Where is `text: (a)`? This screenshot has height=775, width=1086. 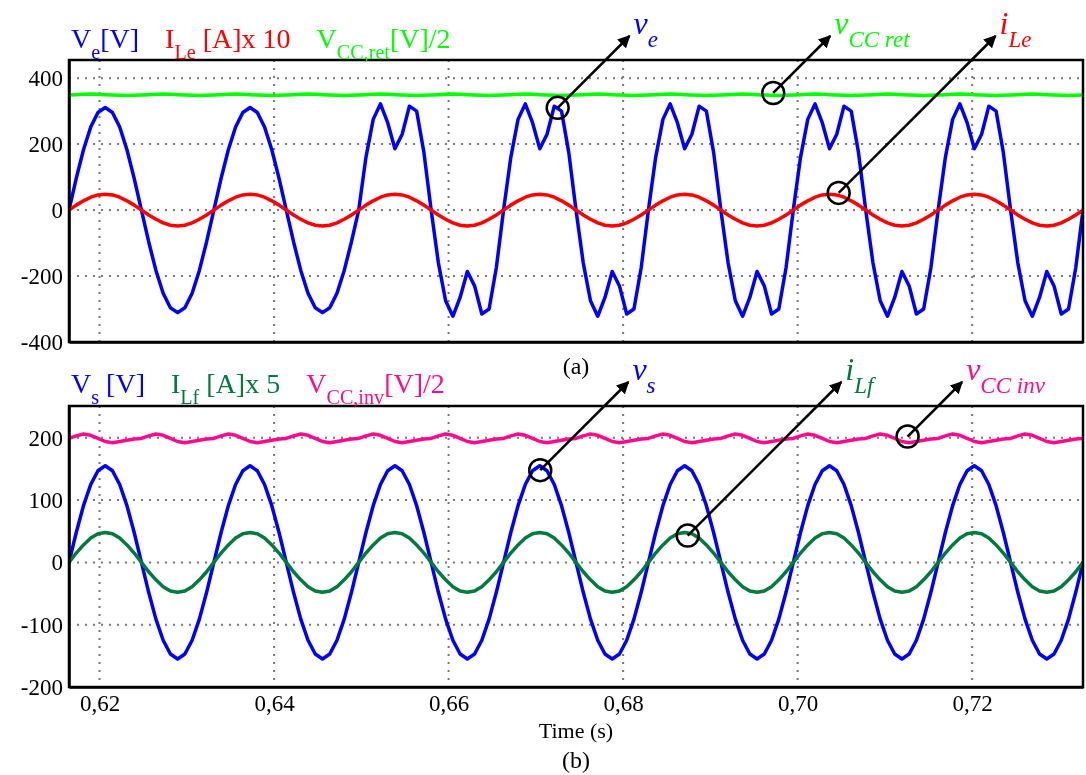 text: (a) is located at coordinates (576, 366).